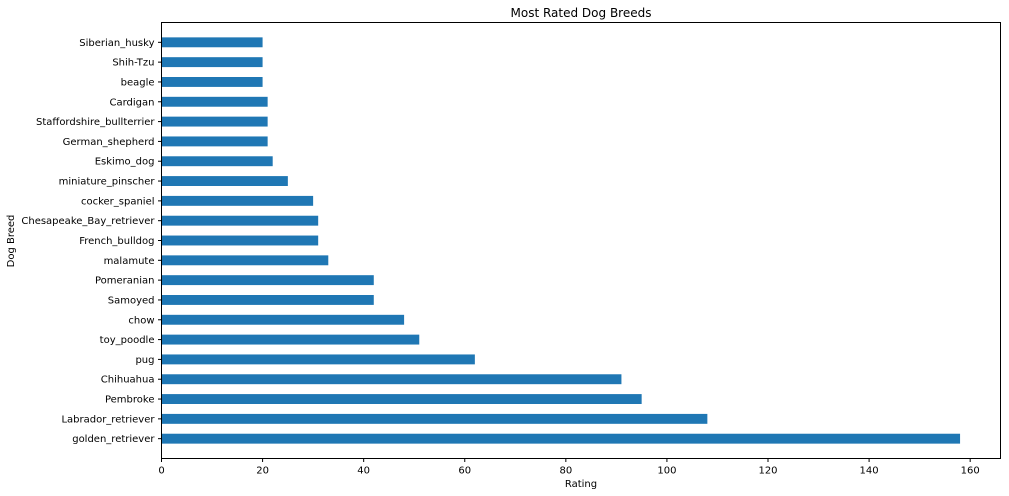 This screenshot has width=1009, height=496. What do you see at coordinates (262, 471) in the screenshot?
I see `x-tick-label: 20` at bounding box center [262, 471].